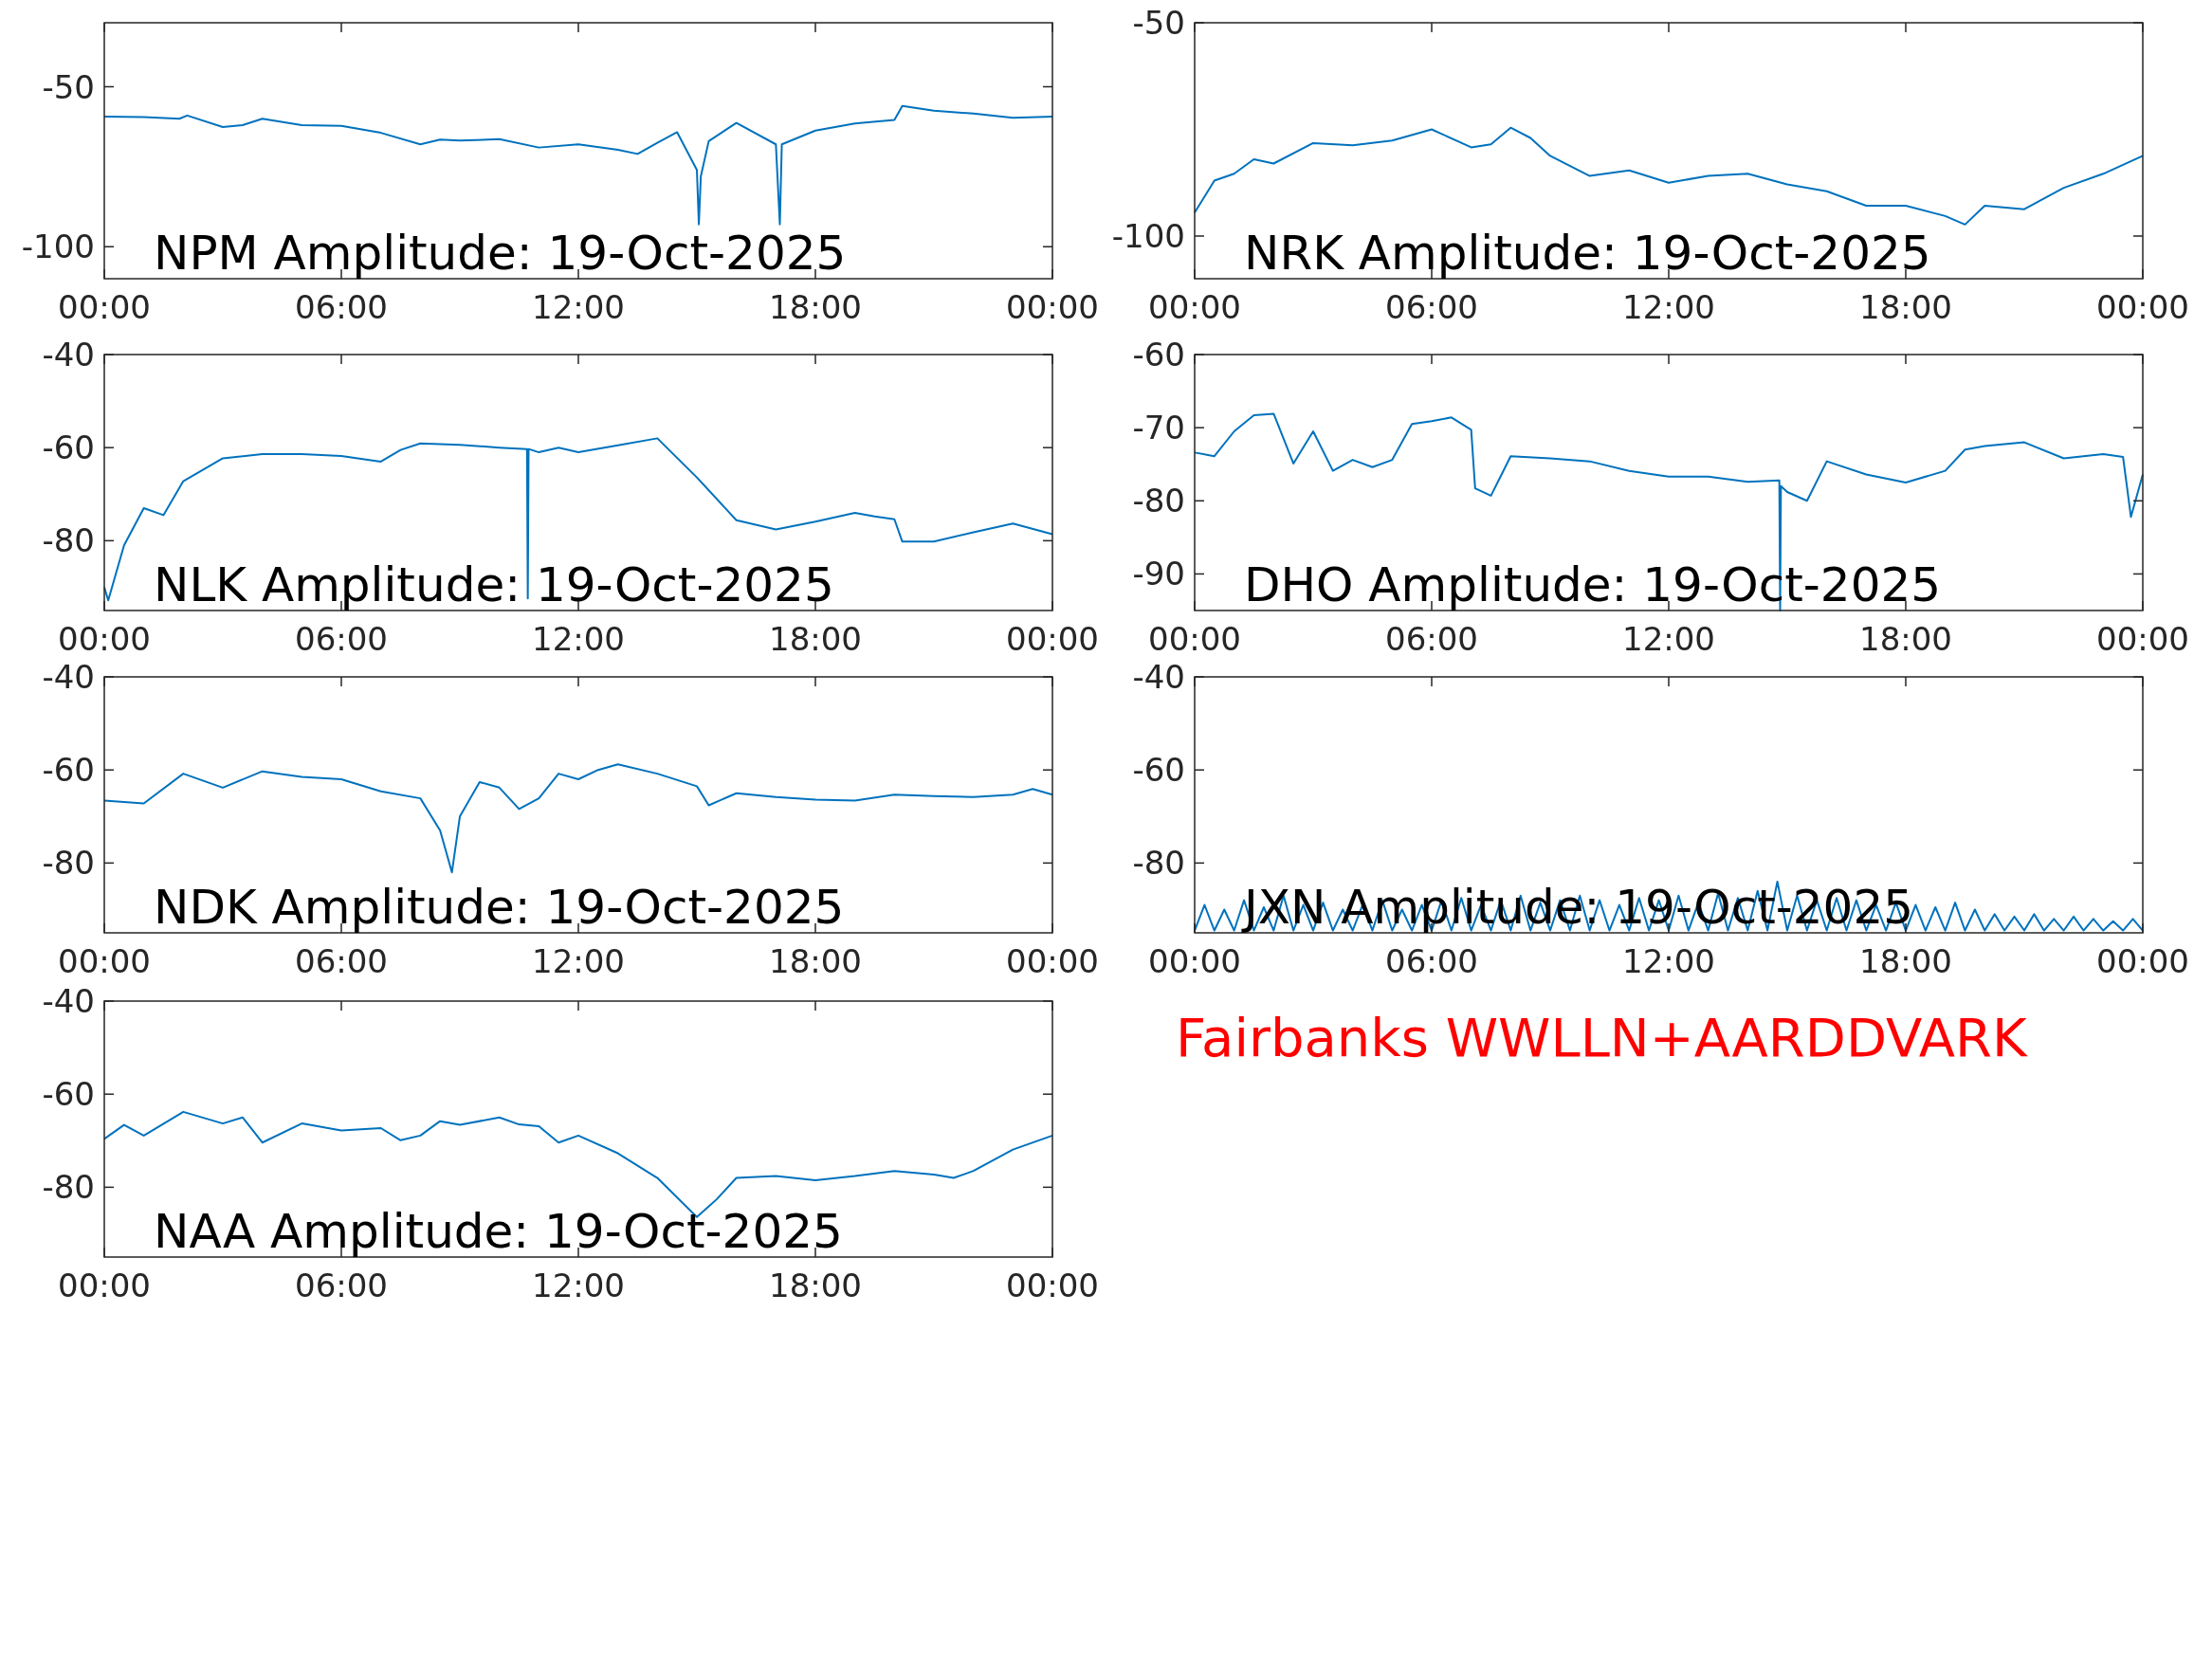 The width and height of the screenshot is (2212, 1659). I want to click on text: NPM Amplitude: 19-Oct-2025, so click(500, 253).